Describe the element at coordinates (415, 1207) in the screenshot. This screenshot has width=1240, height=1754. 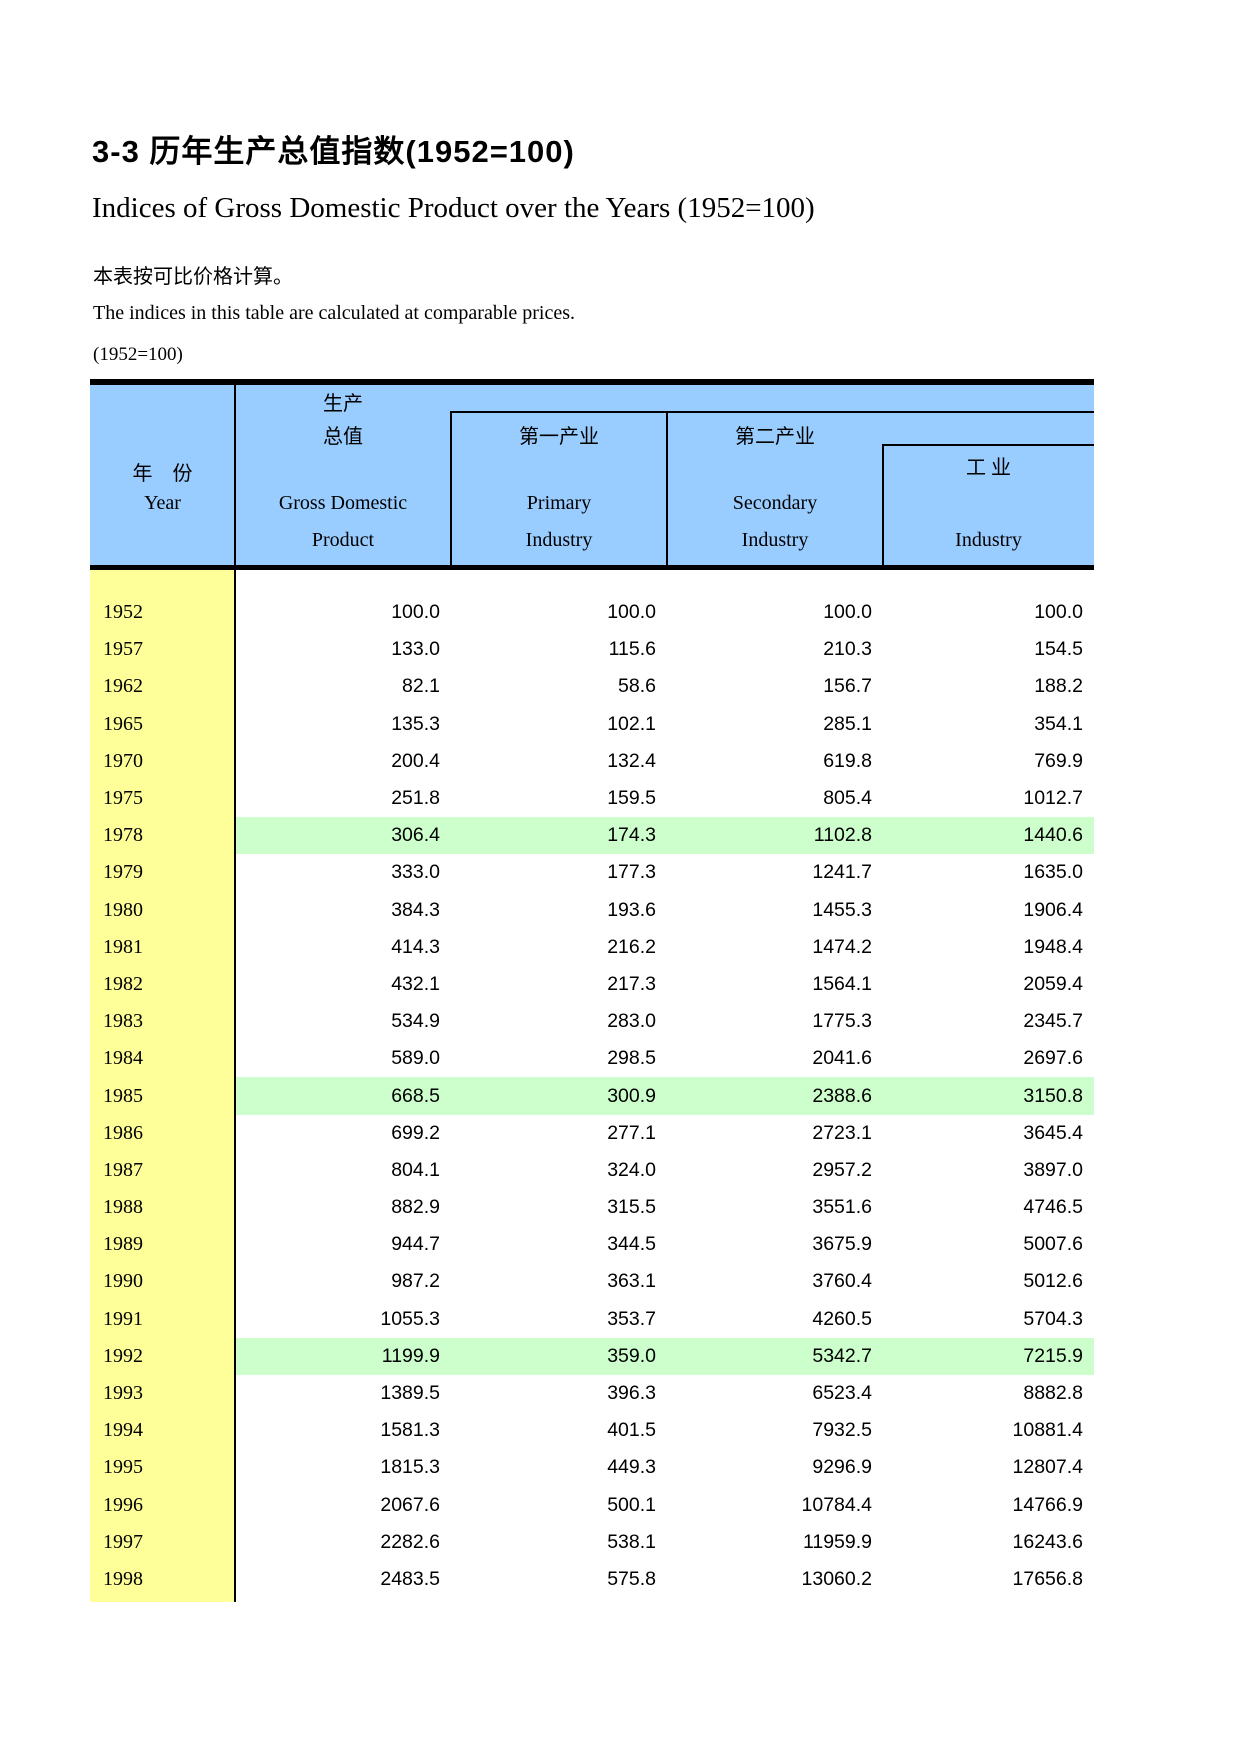
I see `gdp-value-cell: 882.9` at that location.